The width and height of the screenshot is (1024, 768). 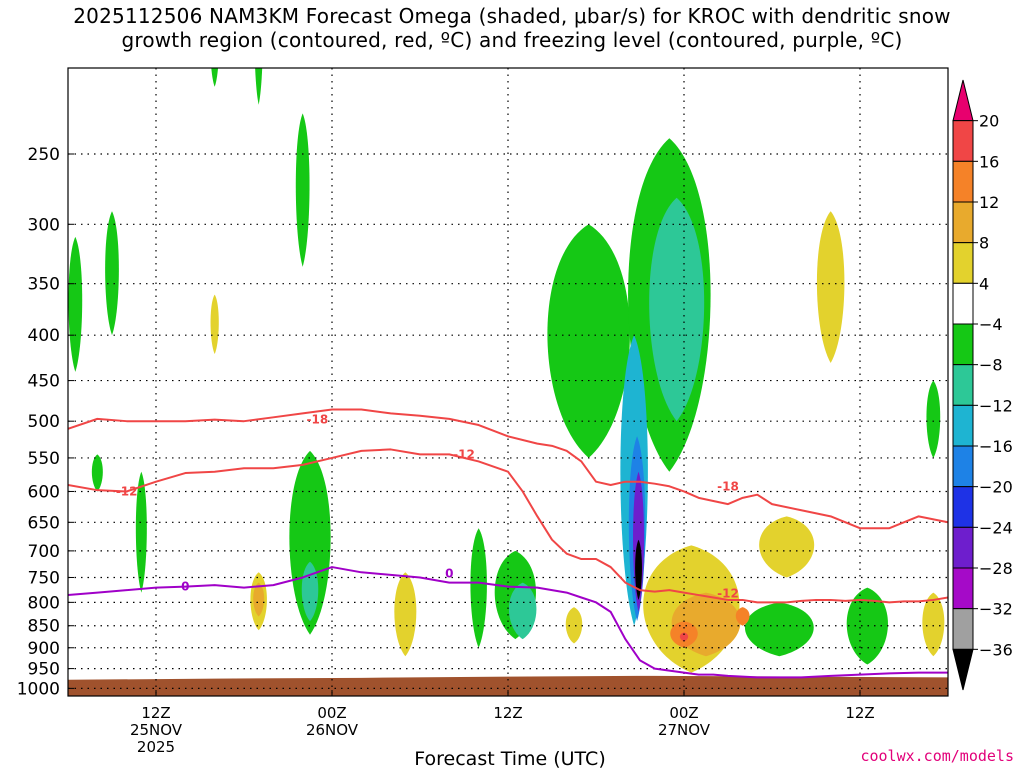 I want to click on contour-labels: -18 -12 -12 -18 -12 0 0, so click(x=427, y=507).